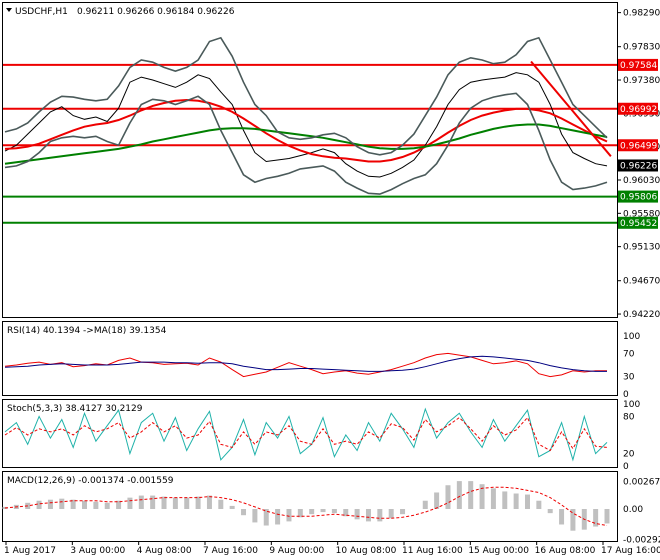  I want to click on time-tick-label: 3 Aug 00:00, so click(97, 551).